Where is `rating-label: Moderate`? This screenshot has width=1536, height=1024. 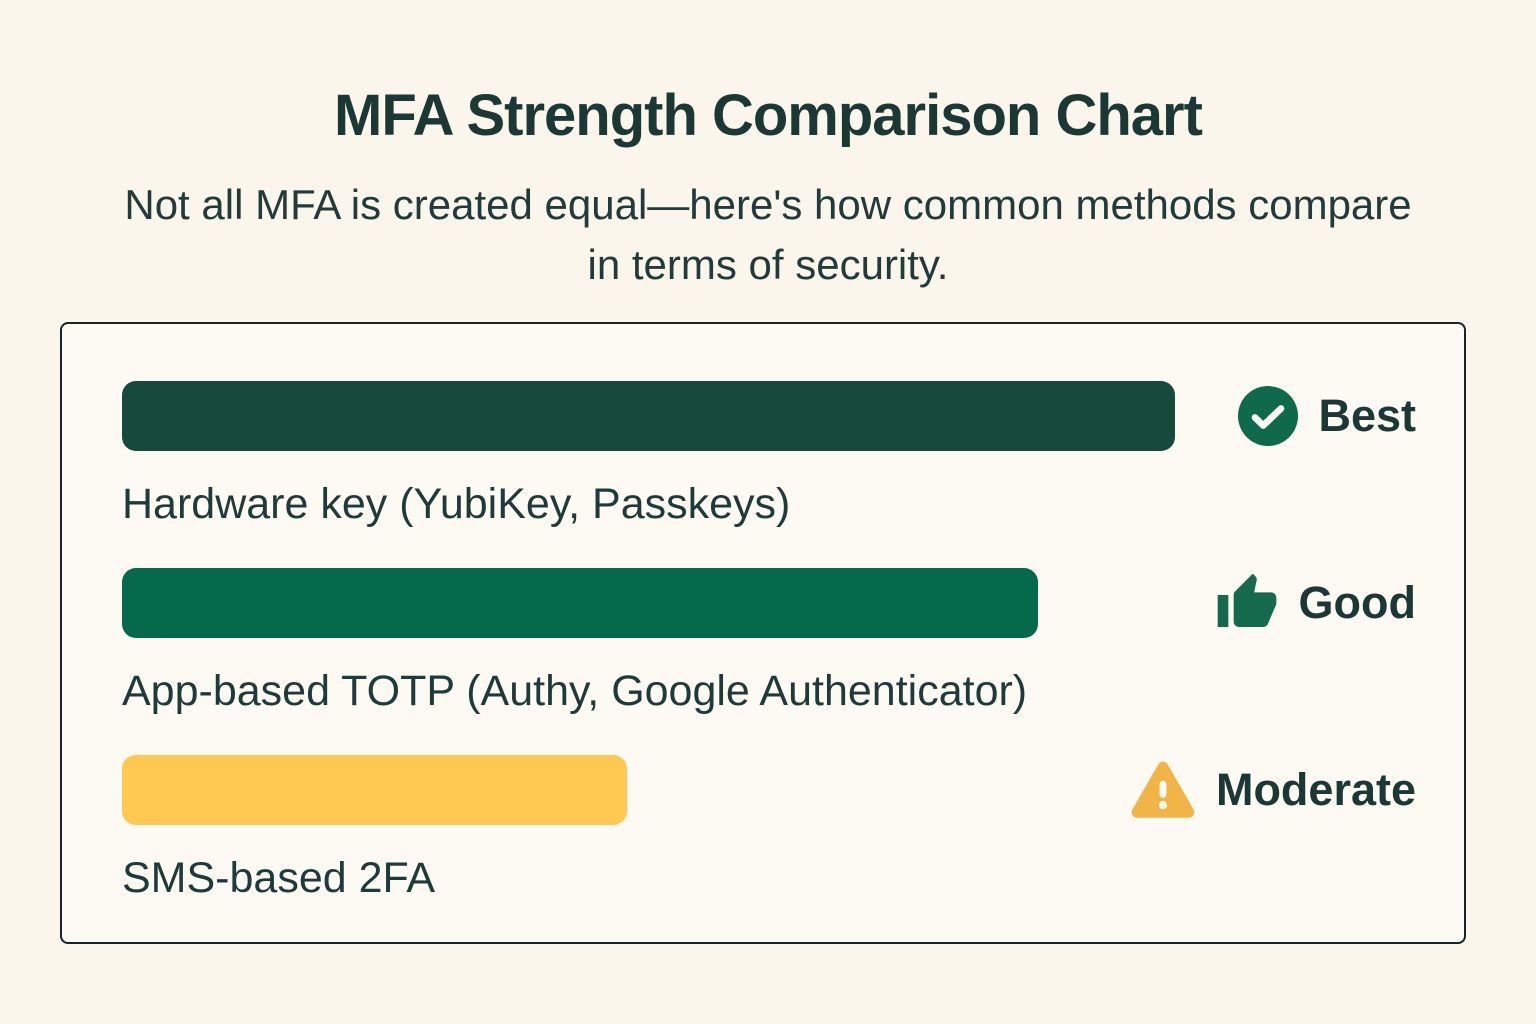 rating-label: Moderate is located at coordinates (1315, 789).